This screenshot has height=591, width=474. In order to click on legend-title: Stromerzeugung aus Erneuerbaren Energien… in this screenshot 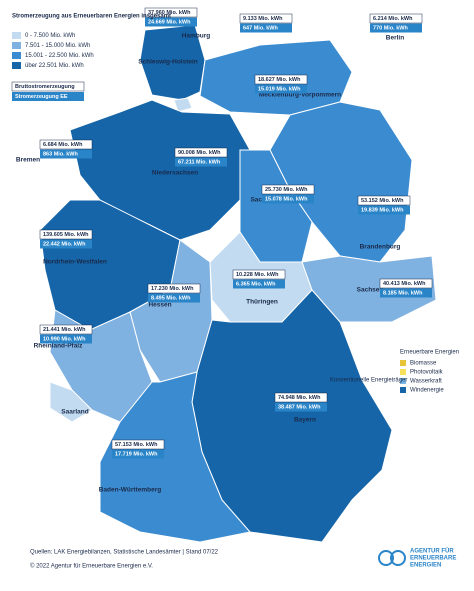, I will do `click(91, 17)`.